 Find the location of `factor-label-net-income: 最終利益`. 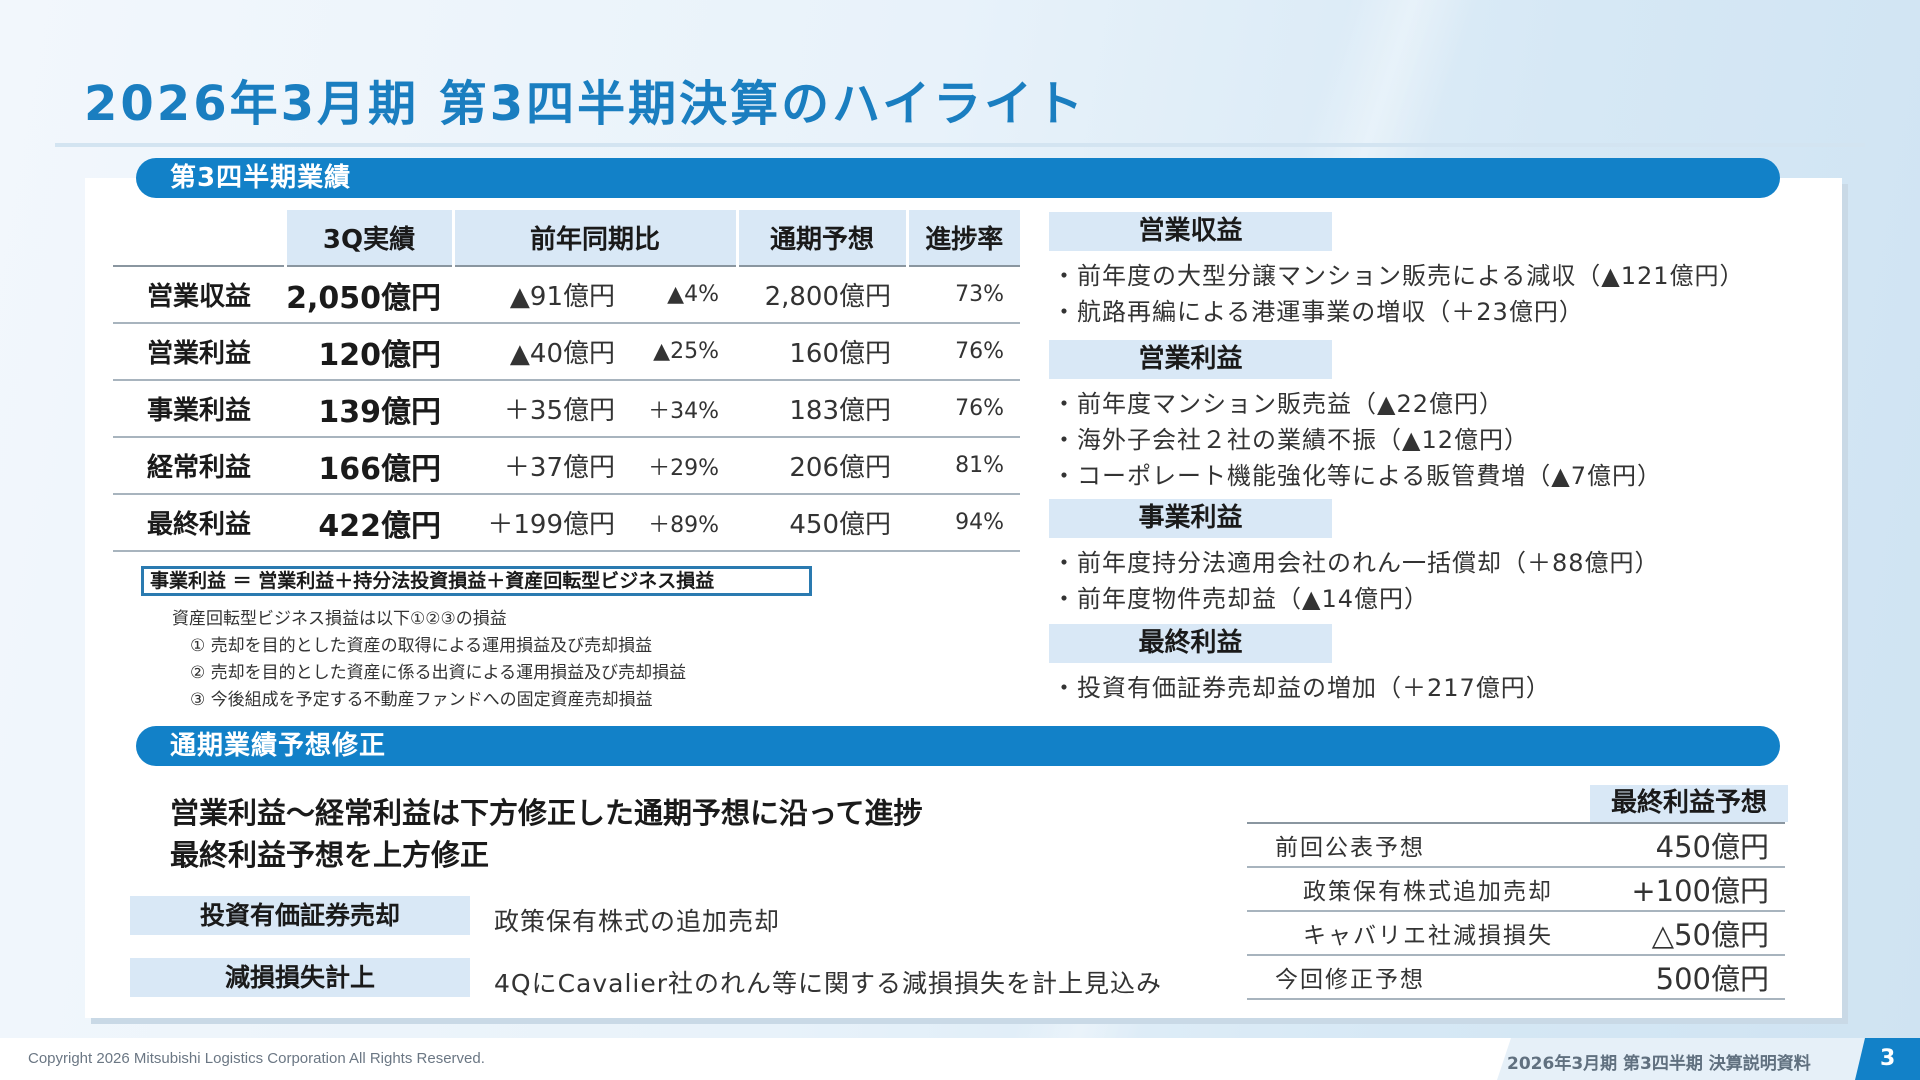

factor-label-net-income: 最終利益 is located at coordinates (1190, 643).